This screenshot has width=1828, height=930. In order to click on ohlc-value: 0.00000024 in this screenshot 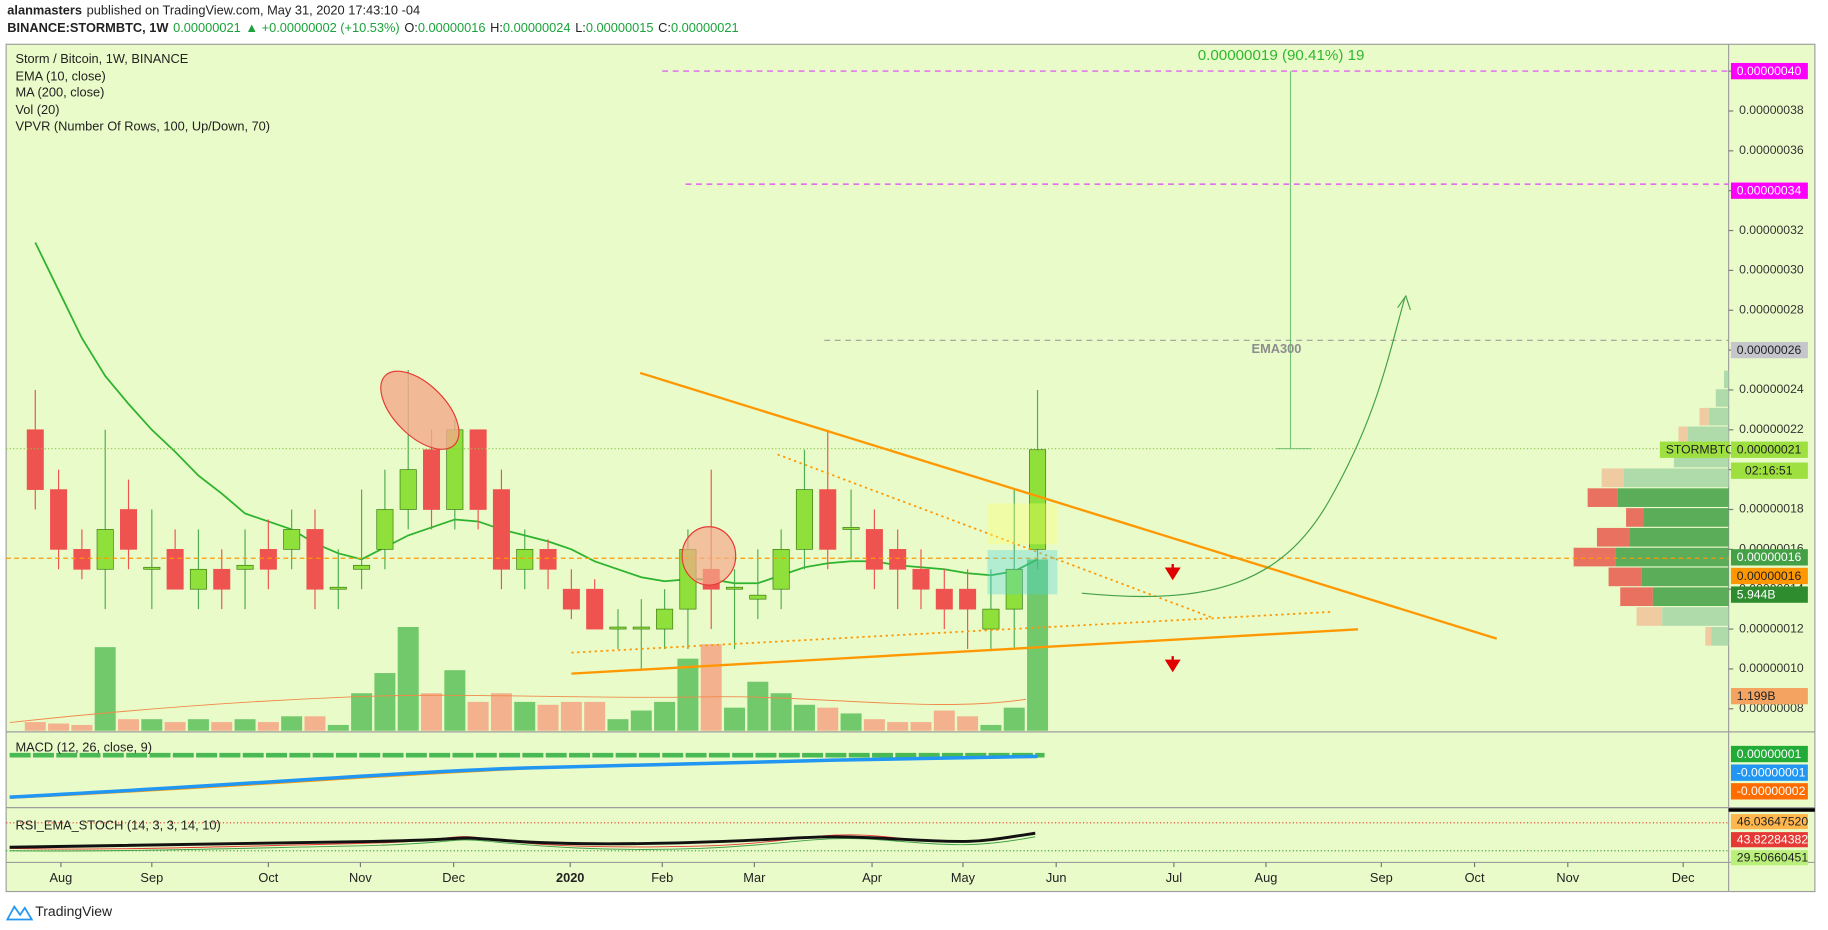, I will do `click(537, 28)`.